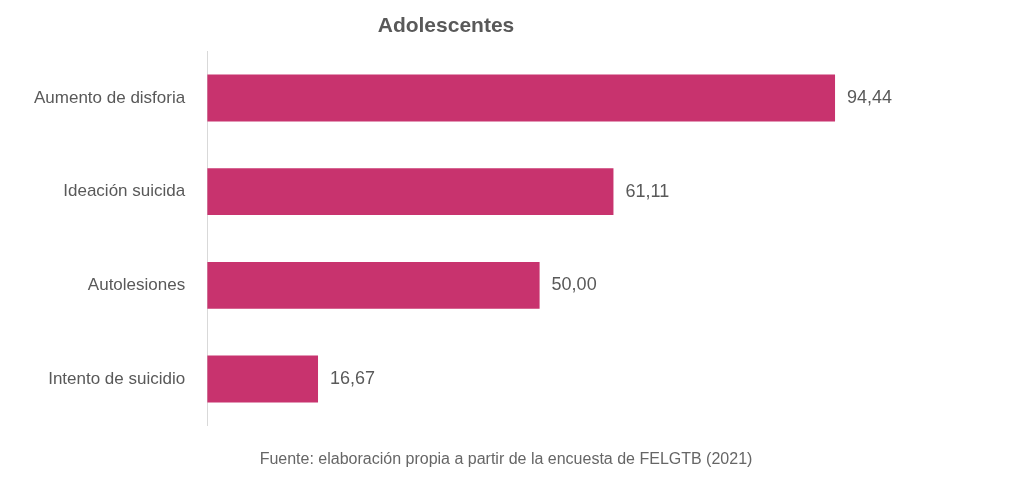  I want to click on source-note: Fuente: elaboración propia a partir de la encuesta de FELGTB (2021), so click(506, 459).